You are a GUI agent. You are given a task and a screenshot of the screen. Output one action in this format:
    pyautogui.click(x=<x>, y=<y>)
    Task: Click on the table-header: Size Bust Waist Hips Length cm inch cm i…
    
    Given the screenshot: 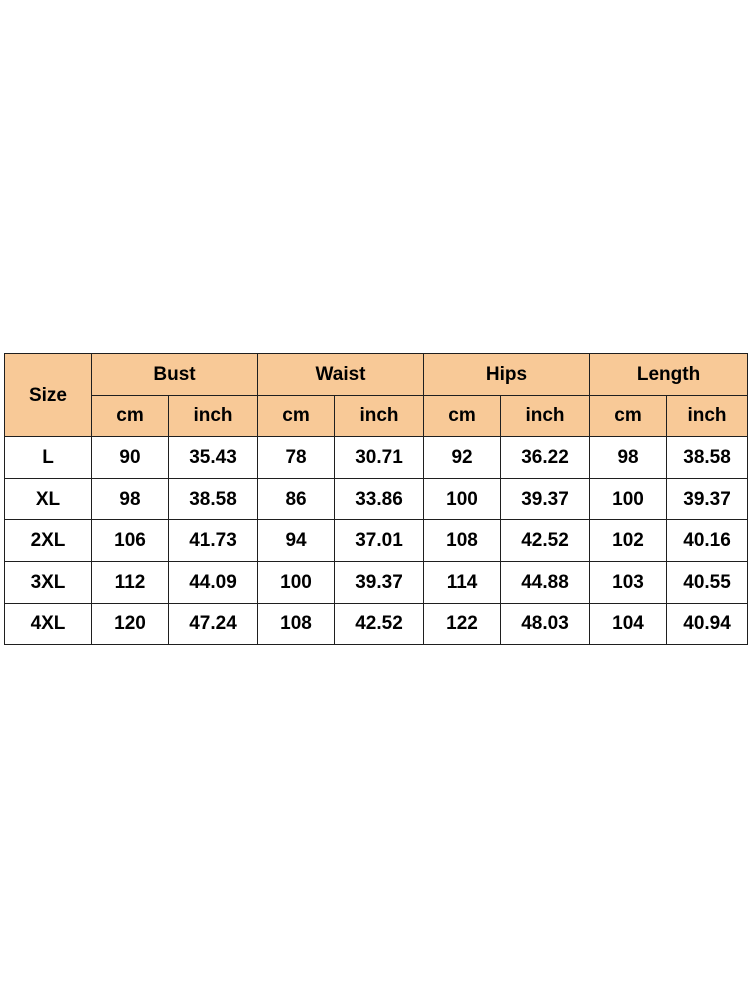 What is the action you would take?
    pyautogui.click(x=376, y=395)
    